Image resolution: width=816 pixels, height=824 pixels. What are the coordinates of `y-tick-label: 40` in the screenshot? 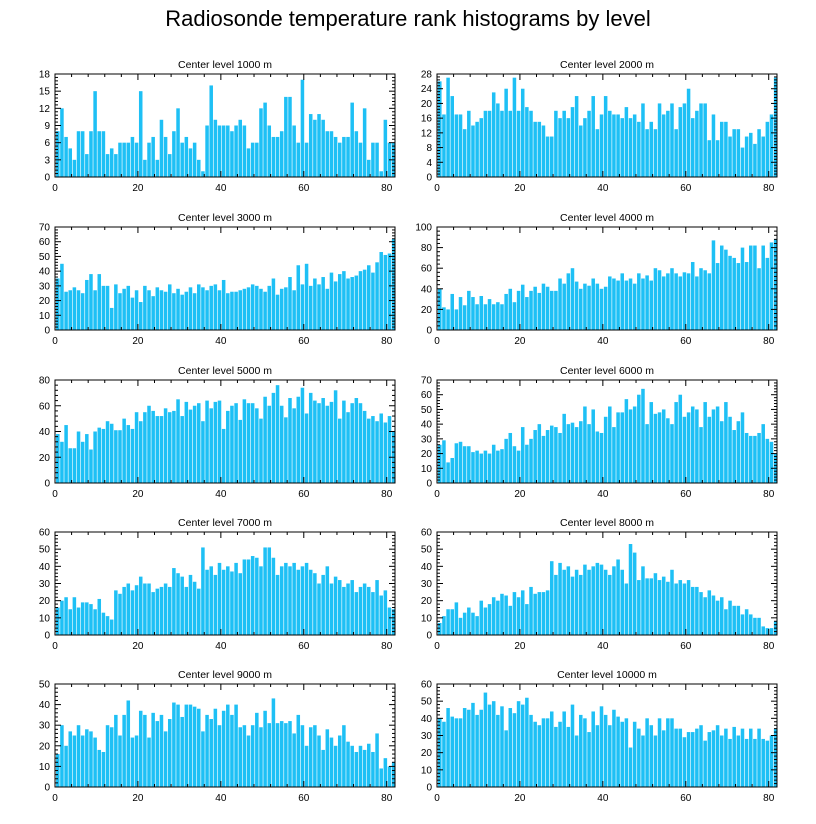 It's located at (45, 432).